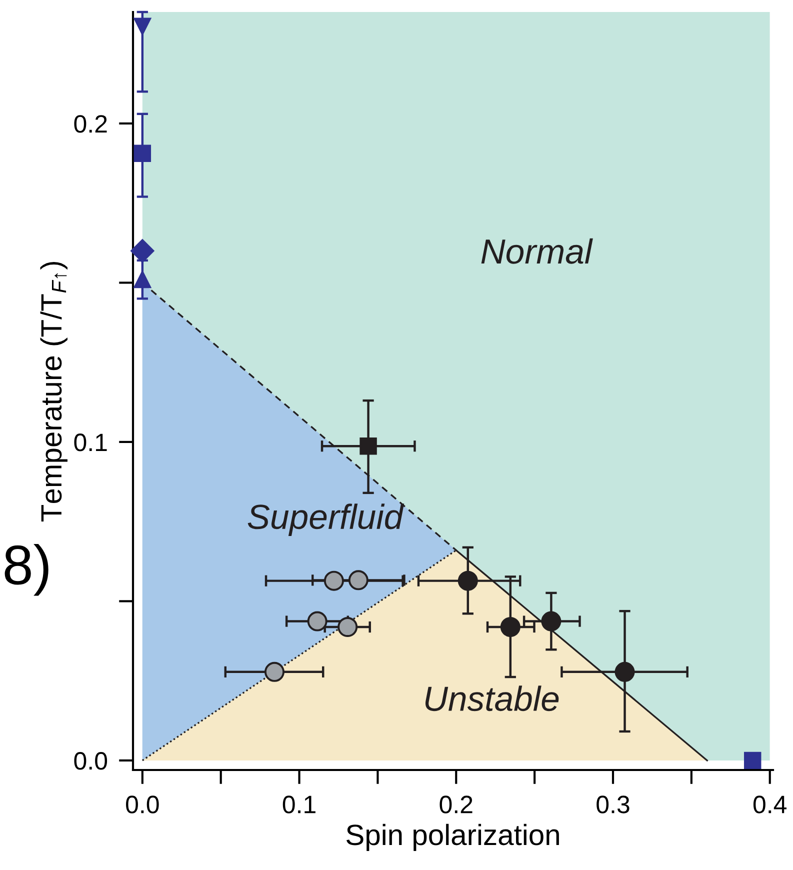 The height and width of the screenshot is (870, 793). I want to click on text: 8), so click(26, 570).